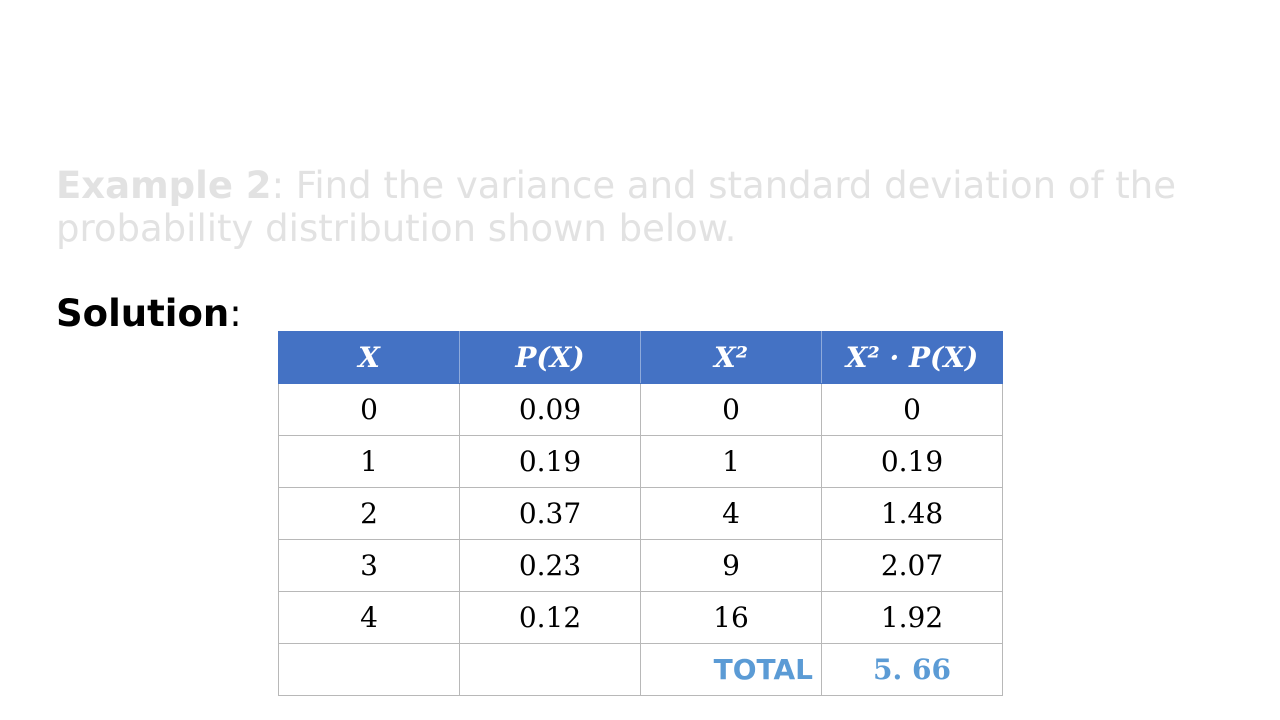  I want to click on cell-px: 0.23, so click(550, 565).